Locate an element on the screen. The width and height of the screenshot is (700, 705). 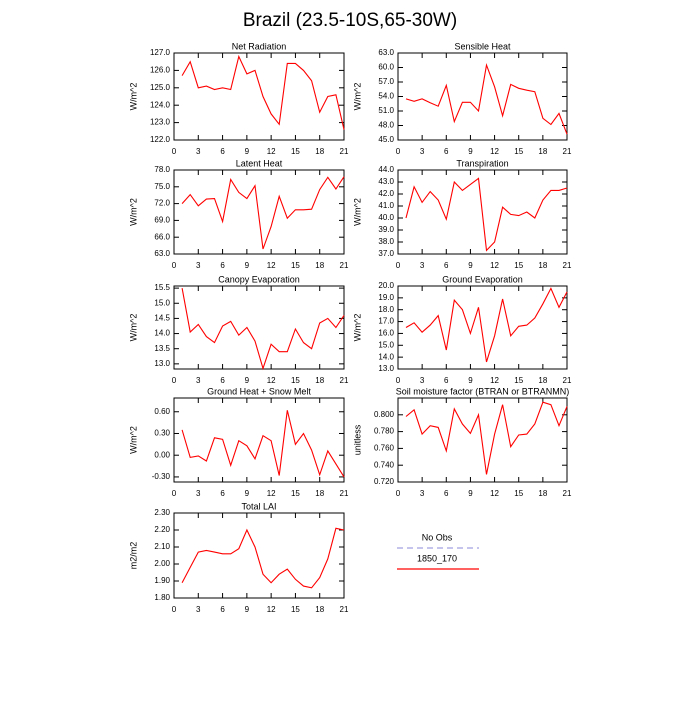
y-tick-label: 13.0 is located at coordinates (386, 368).